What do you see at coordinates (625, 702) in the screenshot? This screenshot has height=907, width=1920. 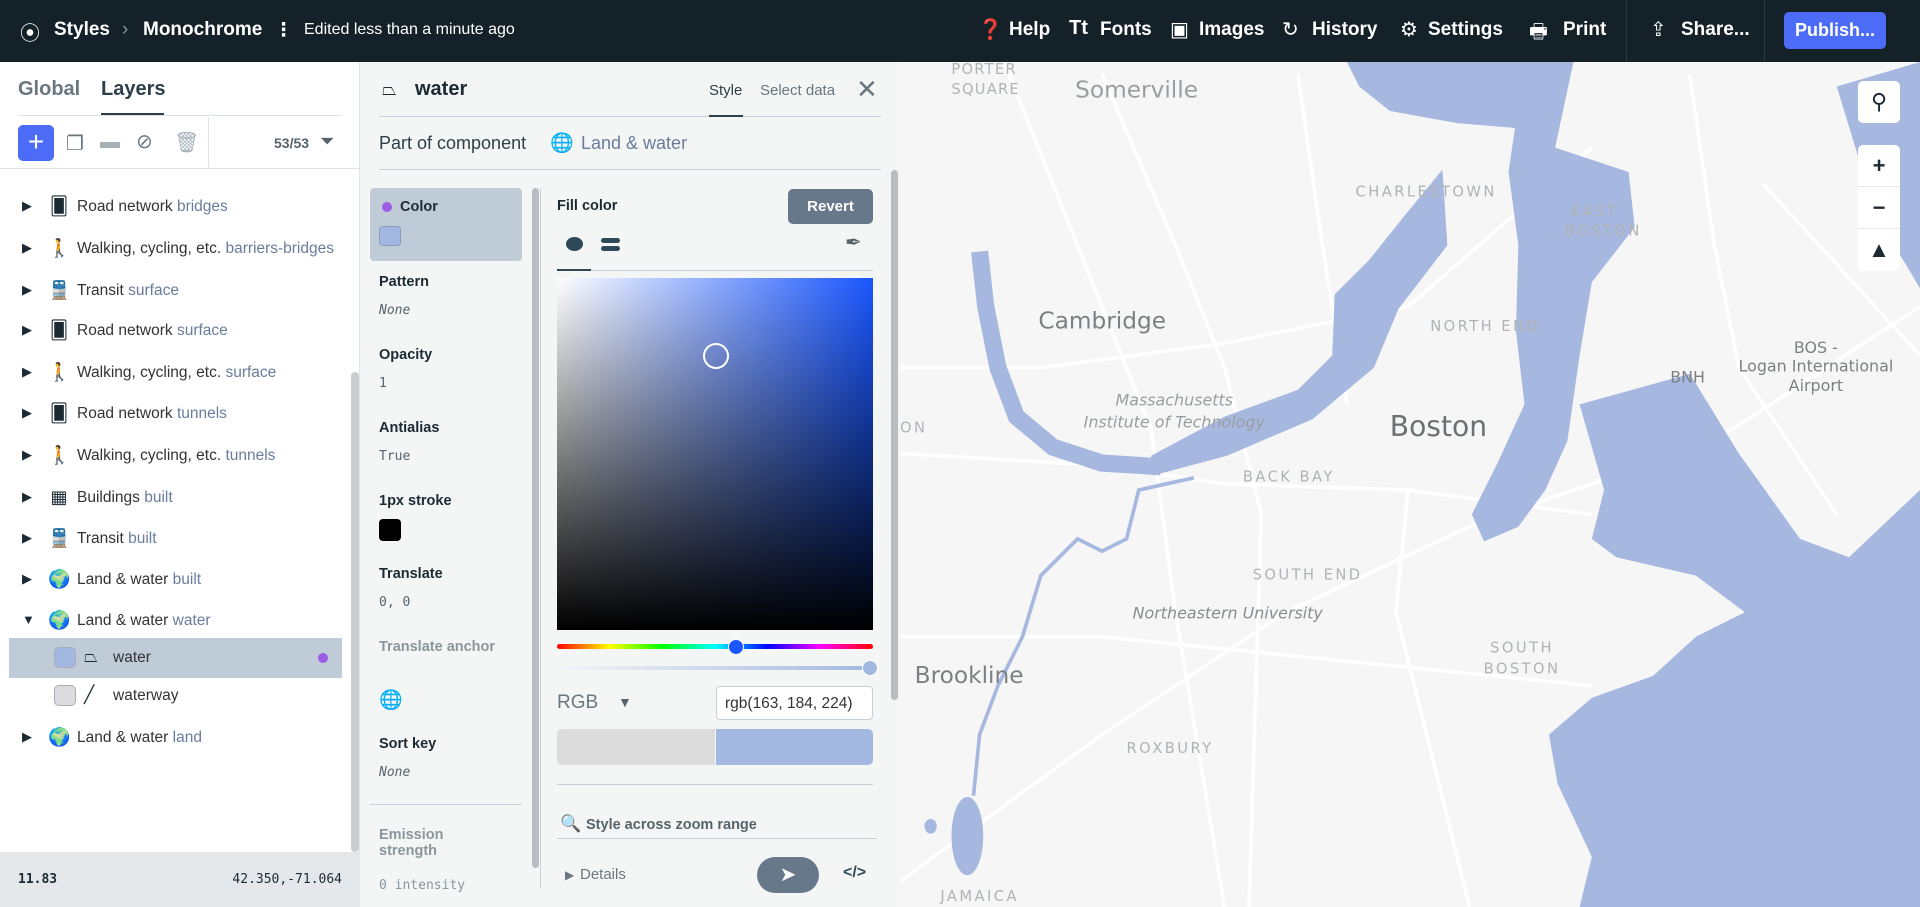 I see `chevron-down-icon: ▼` at bounding box center [625, 702].